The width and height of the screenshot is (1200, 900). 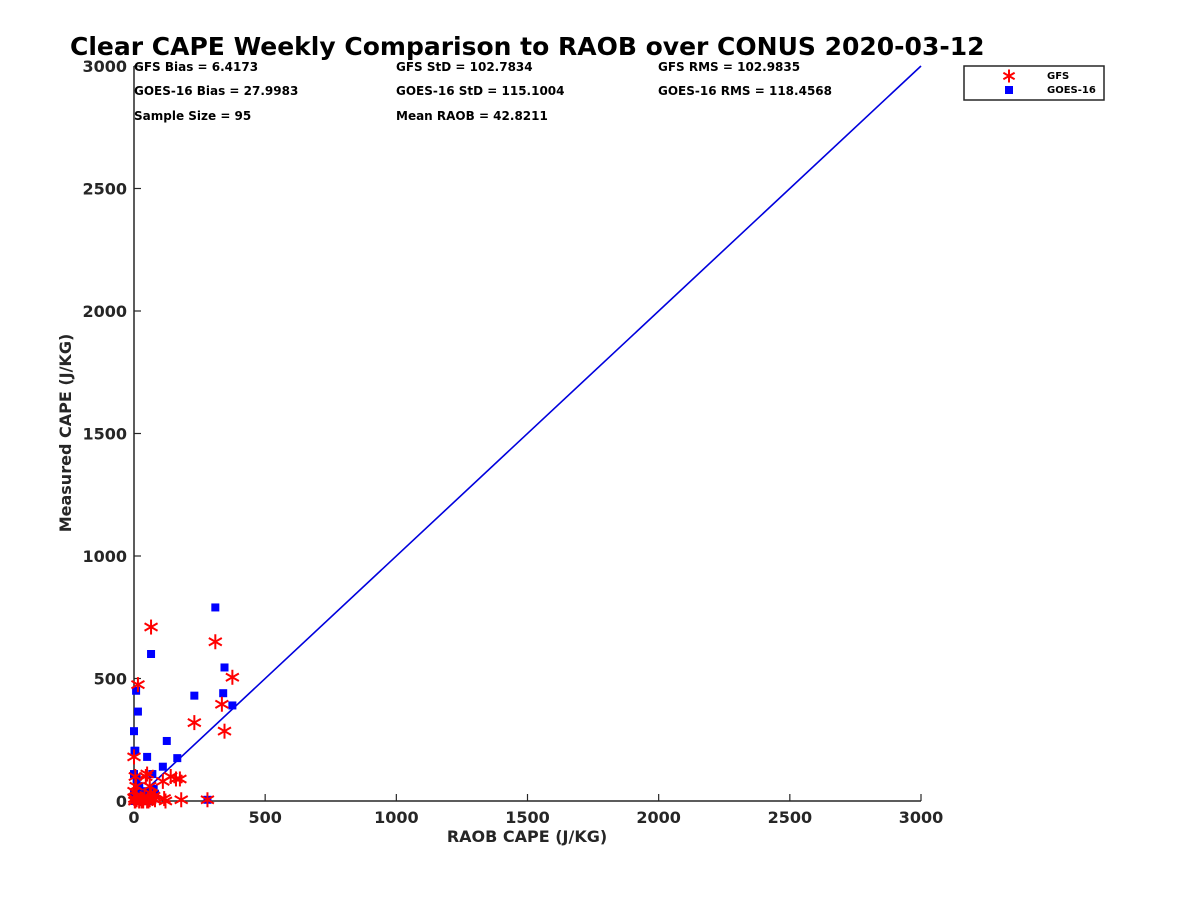 I want to click on x-tick-label: 1500, so click(x=527, y=817).